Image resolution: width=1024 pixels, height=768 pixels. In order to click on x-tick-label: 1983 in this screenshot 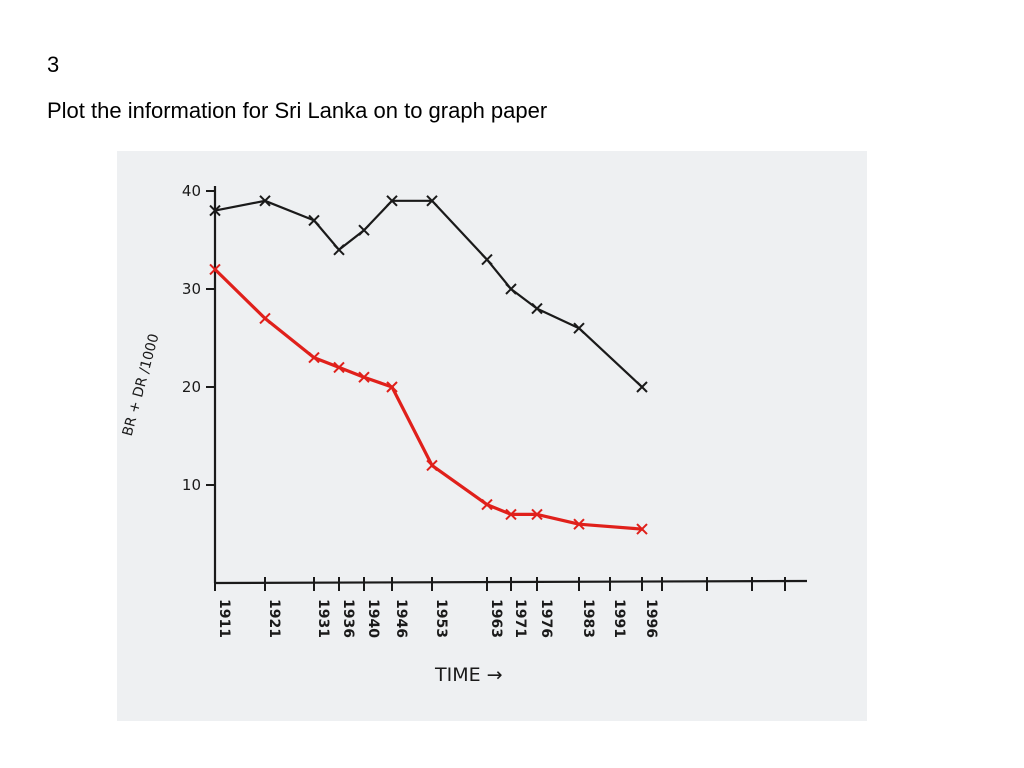, I will do `click(588, 618)`.